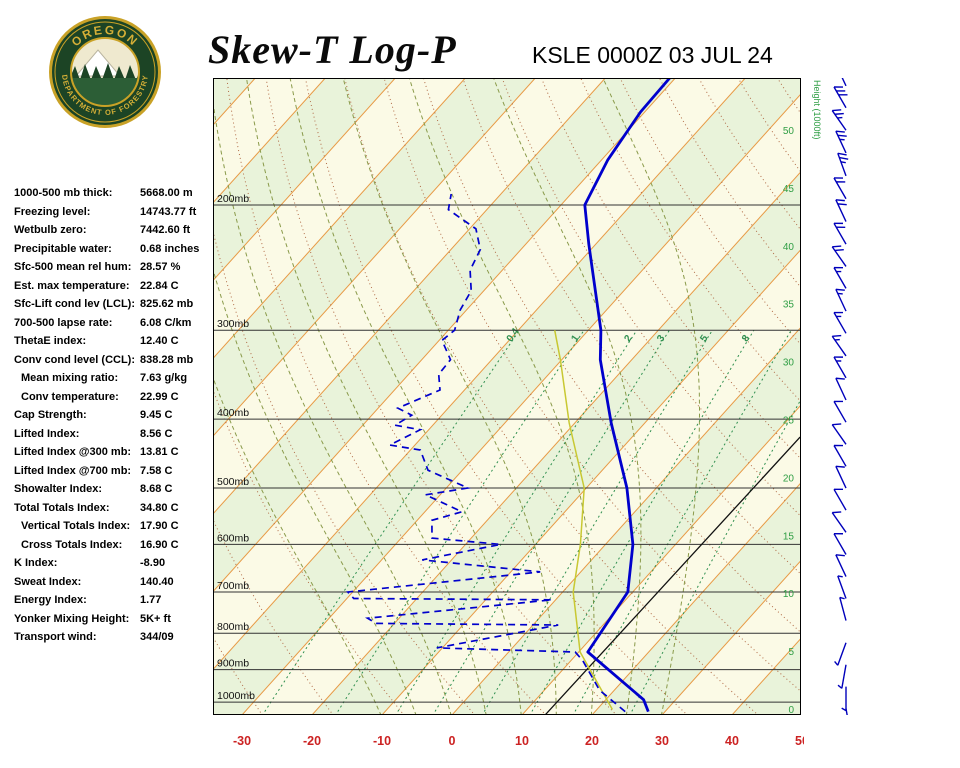 The height and width of the screenshot is (768, 960). What do you see at coordinates (114, 287) in the screenshot?
I see `stat-row: Est. max temperature: 22.84 C` at bounding box center [114, 287].